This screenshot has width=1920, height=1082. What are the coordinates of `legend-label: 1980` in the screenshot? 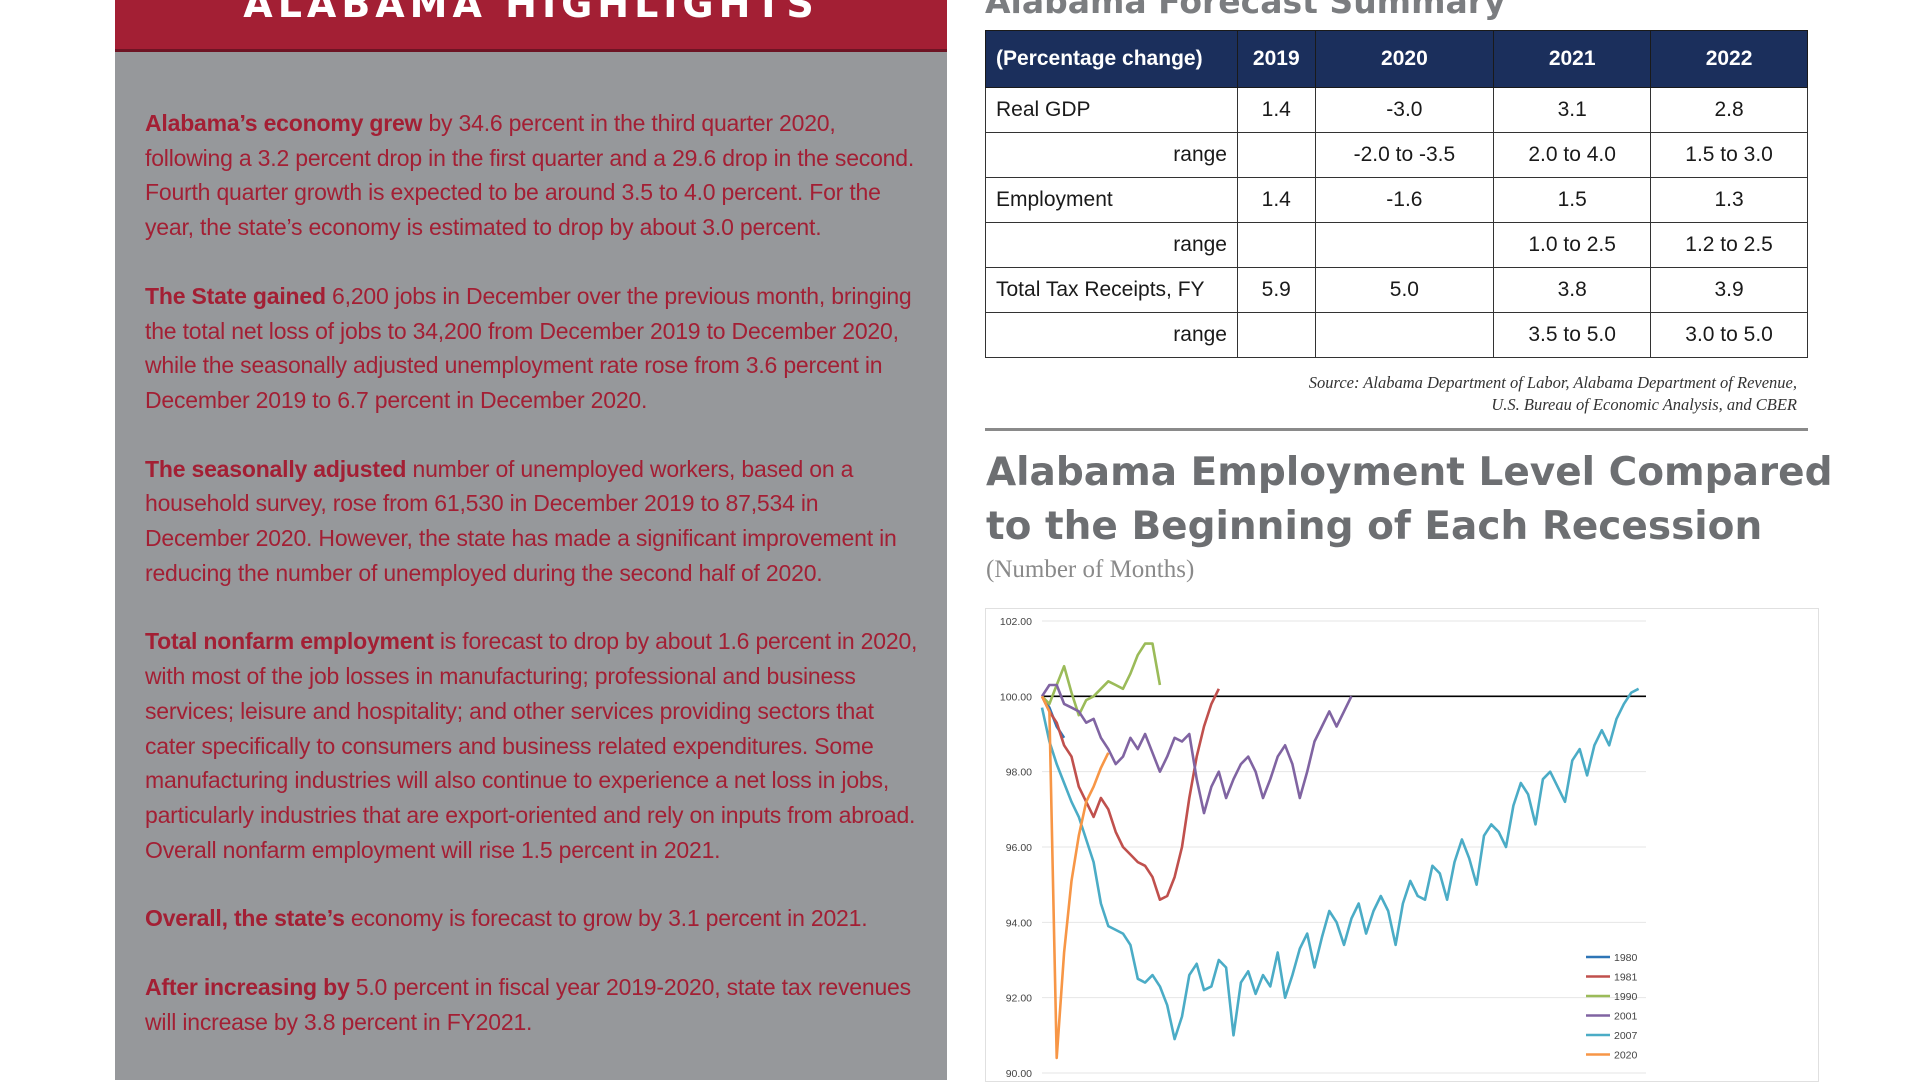 It's located at (1626, 958).